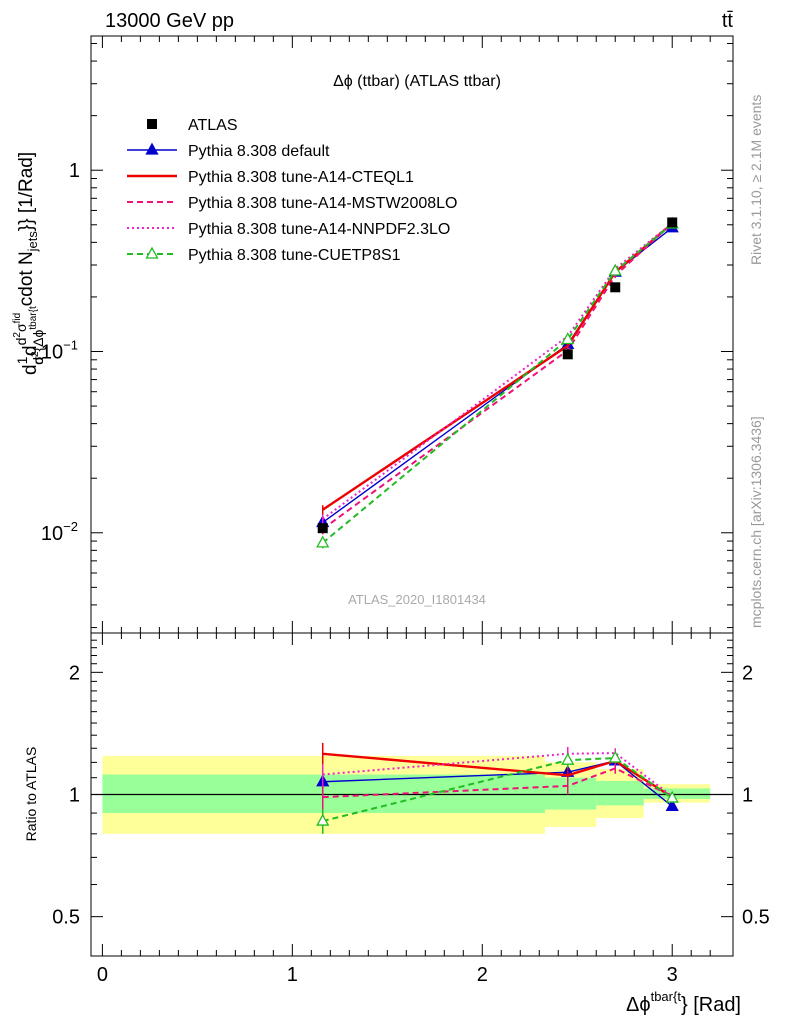  I want to click on ratio-y-tick-label-left: 1, so click(74, 796).